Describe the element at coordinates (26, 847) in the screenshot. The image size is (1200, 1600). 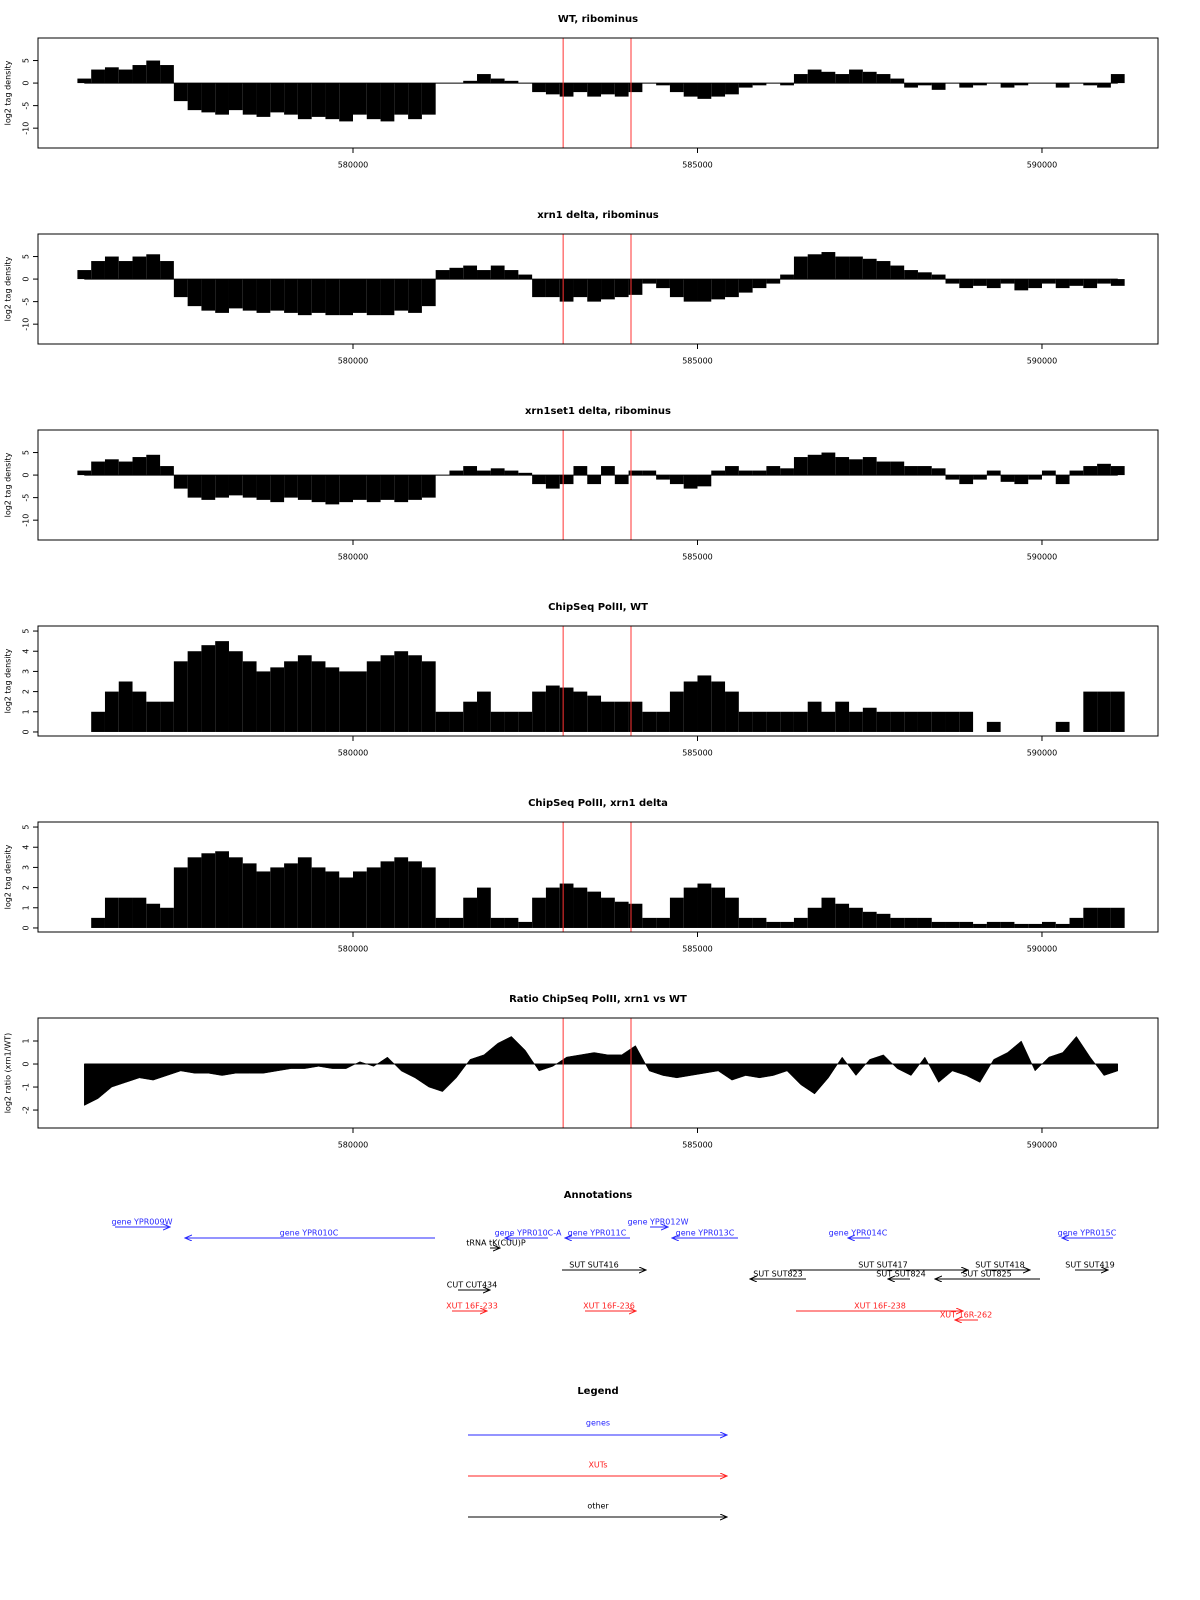
I see `y-tick-label: 4` at that location.